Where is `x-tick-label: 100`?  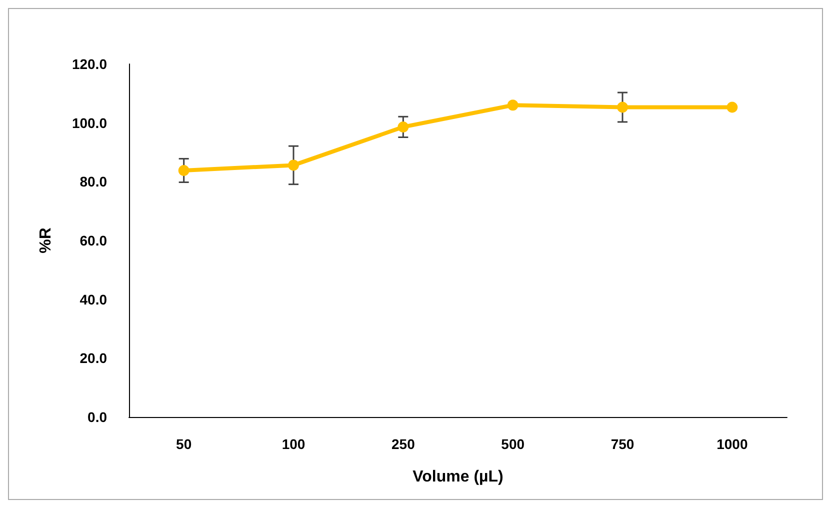
x-tick-label: 100 is located at coordinates (294, 444).